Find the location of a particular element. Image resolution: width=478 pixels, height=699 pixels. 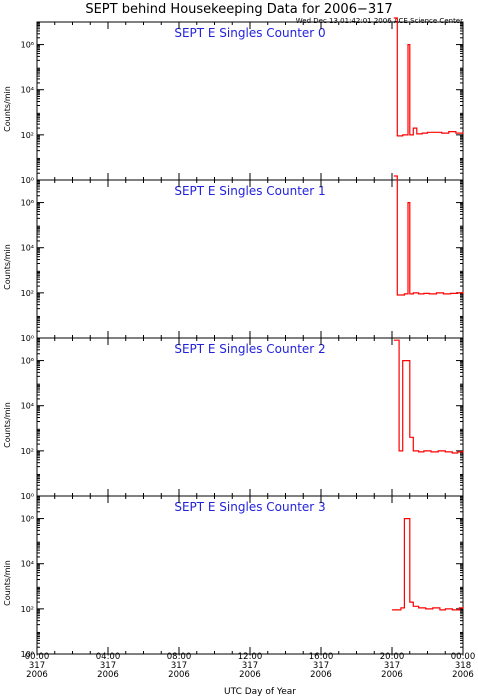

panel-title: SEPT E Singles Counter 0 is located at coordinates (249, 33).